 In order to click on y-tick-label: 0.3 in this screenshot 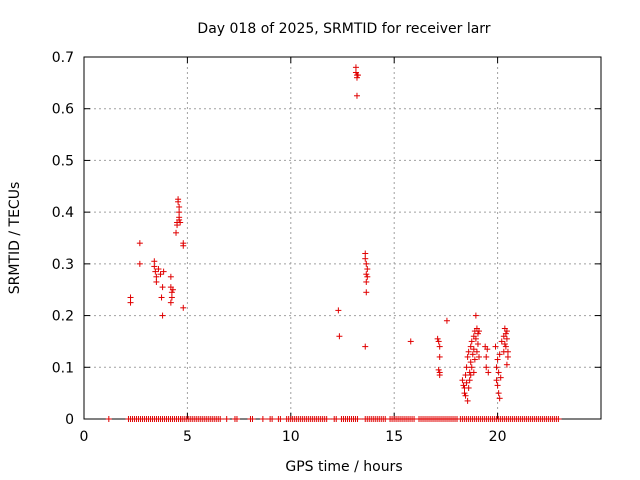, I will do `click(63, 265)`.